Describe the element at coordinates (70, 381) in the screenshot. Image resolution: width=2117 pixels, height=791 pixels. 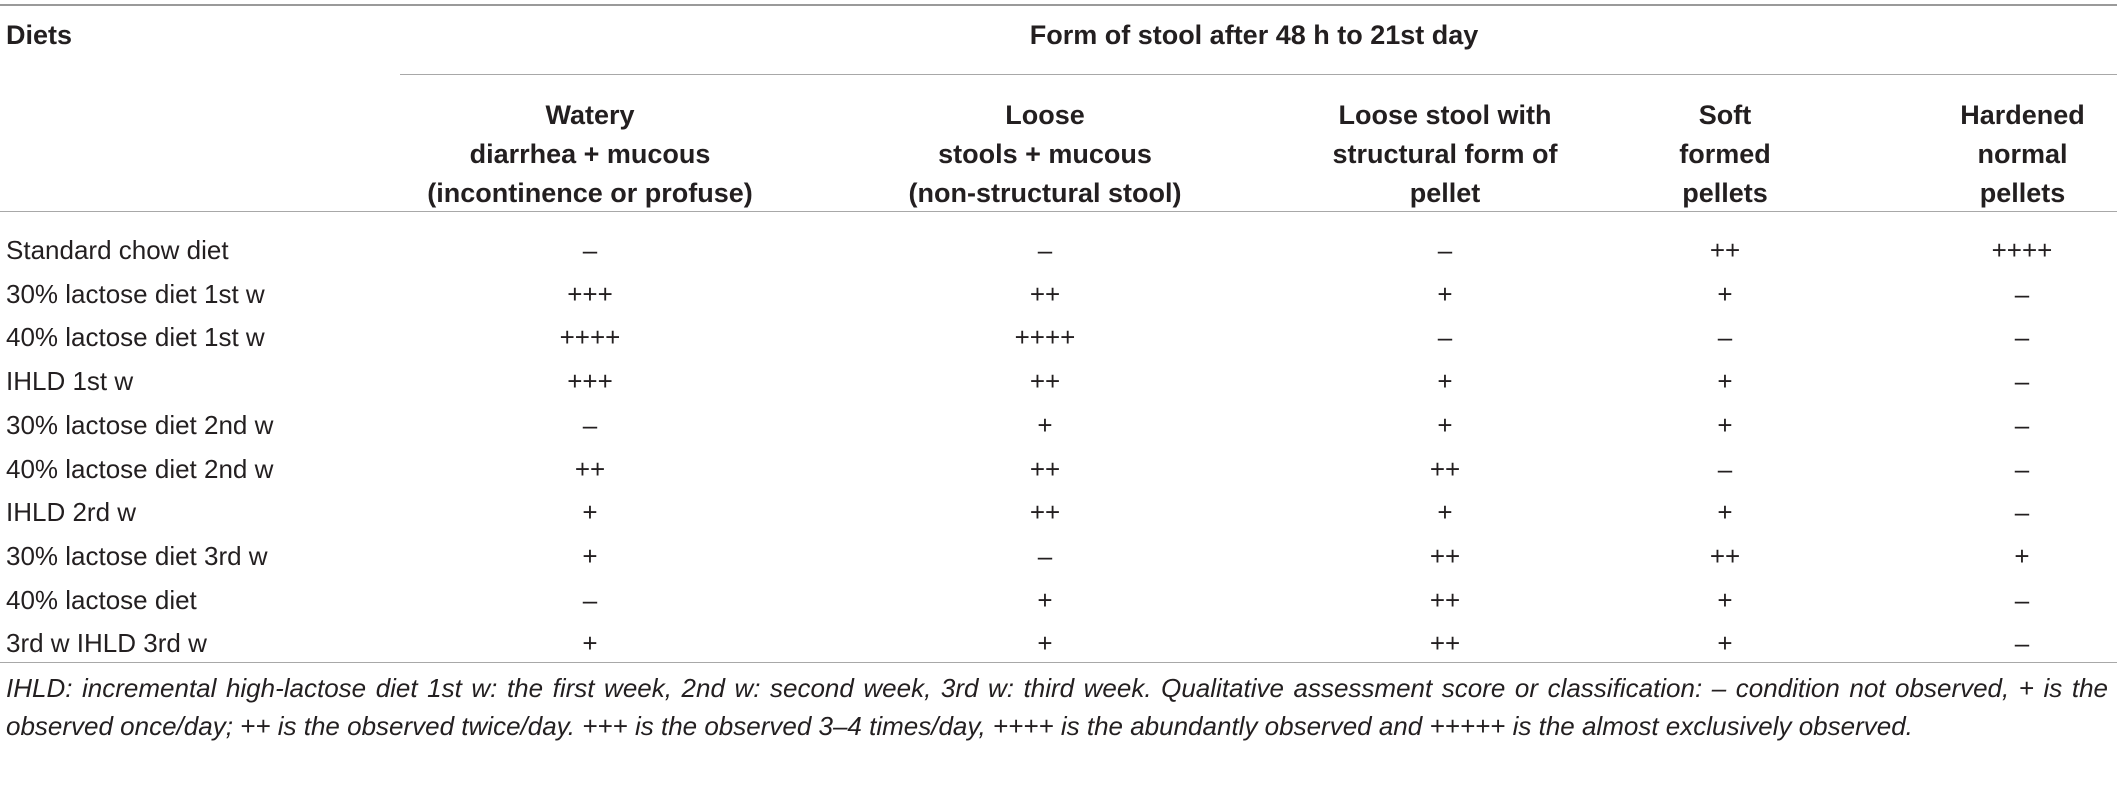
I see `row-label: IHLD 1st w` at that location.